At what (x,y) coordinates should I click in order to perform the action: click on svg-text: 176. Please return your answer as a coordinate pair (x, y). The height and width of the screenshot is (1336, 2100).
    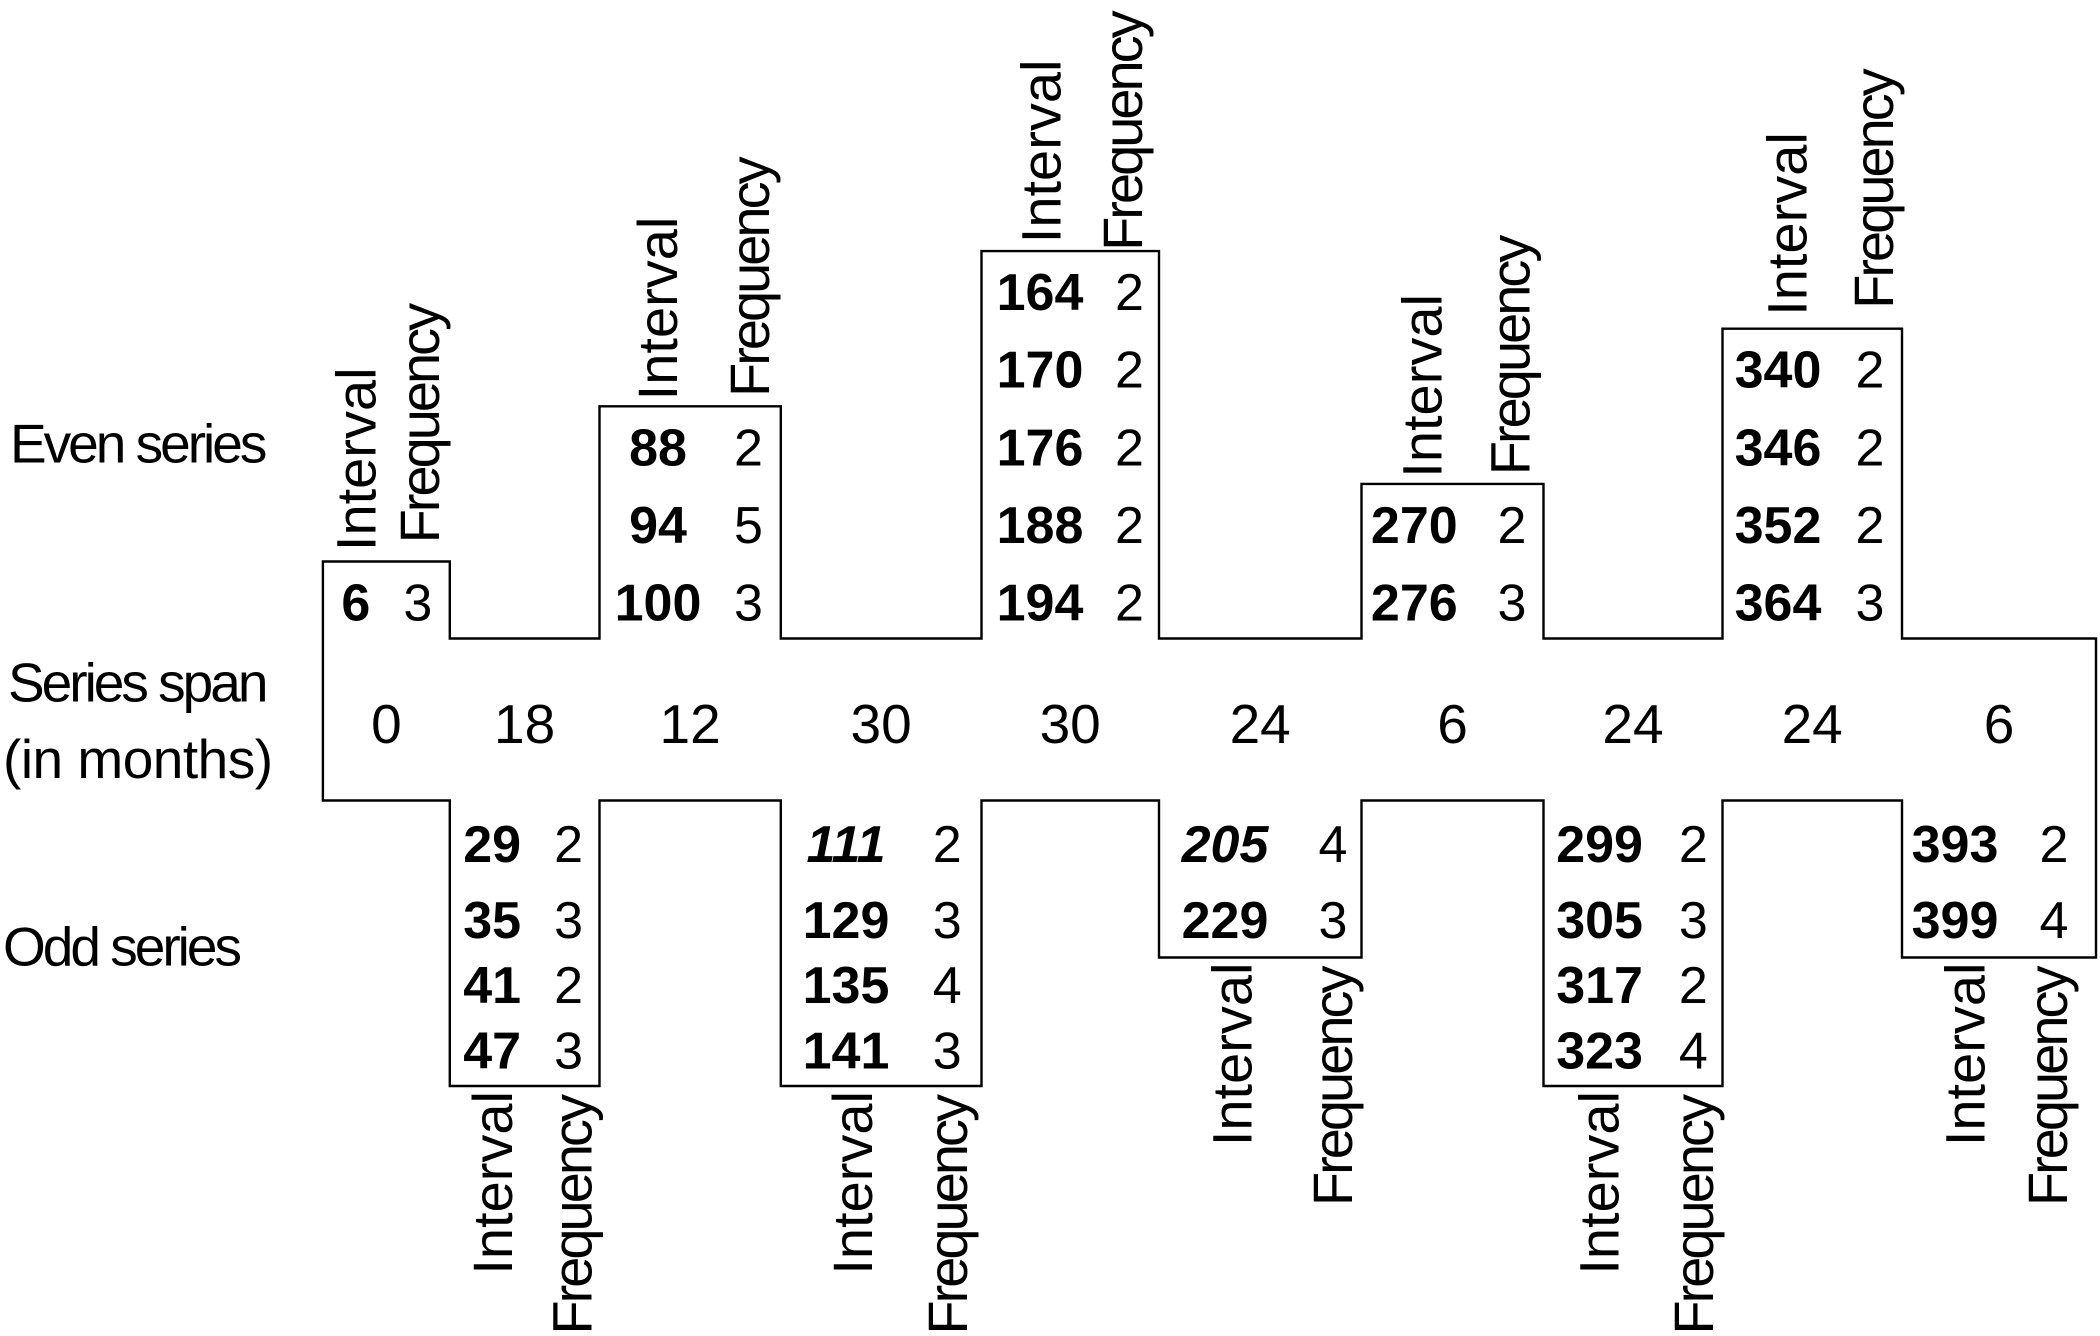
    Looking at the image, I should click on (1040, 448).